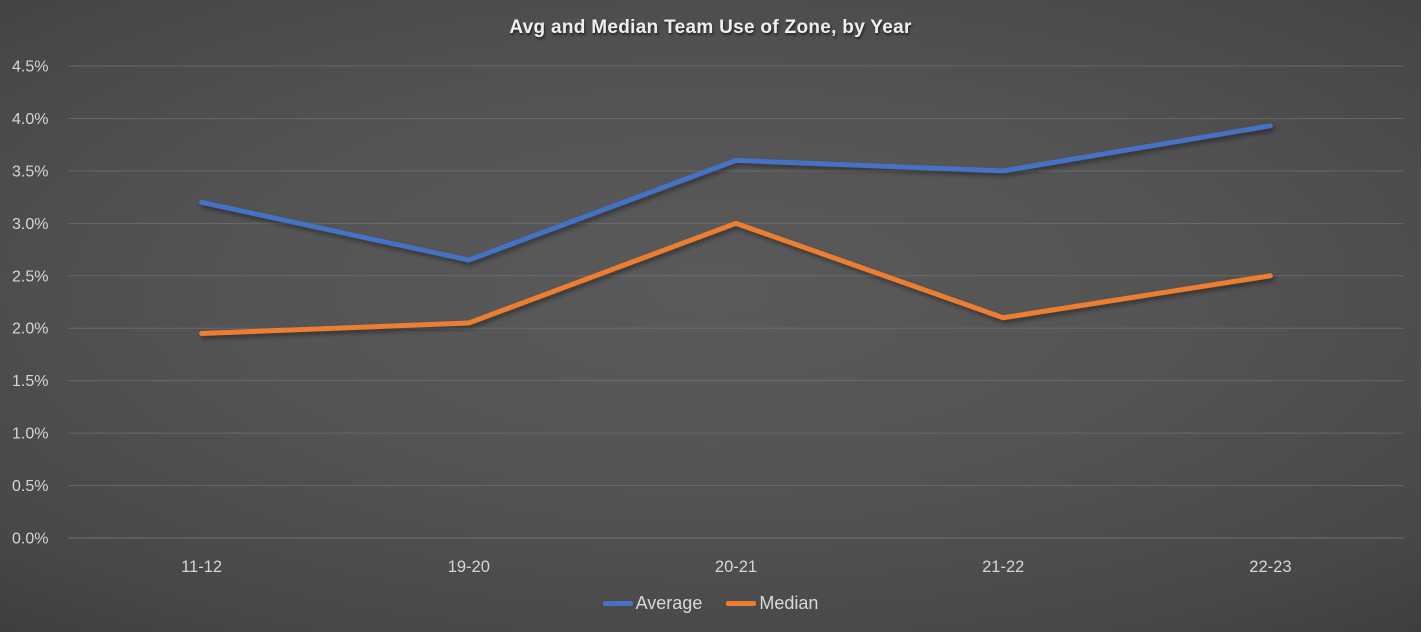 The height and width of the screenshot is (638, 1426). Describe the element at coordinates (30, 119) in the screenshot. I see `y-tick-label: 4.0%` at that location.